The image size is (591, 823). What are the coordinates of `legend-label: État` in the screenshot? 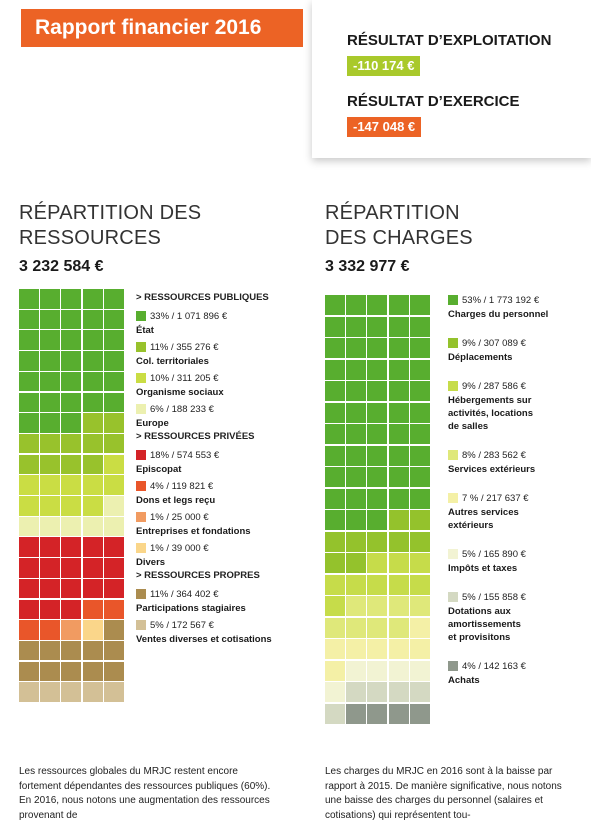 It's located at (145, 330).